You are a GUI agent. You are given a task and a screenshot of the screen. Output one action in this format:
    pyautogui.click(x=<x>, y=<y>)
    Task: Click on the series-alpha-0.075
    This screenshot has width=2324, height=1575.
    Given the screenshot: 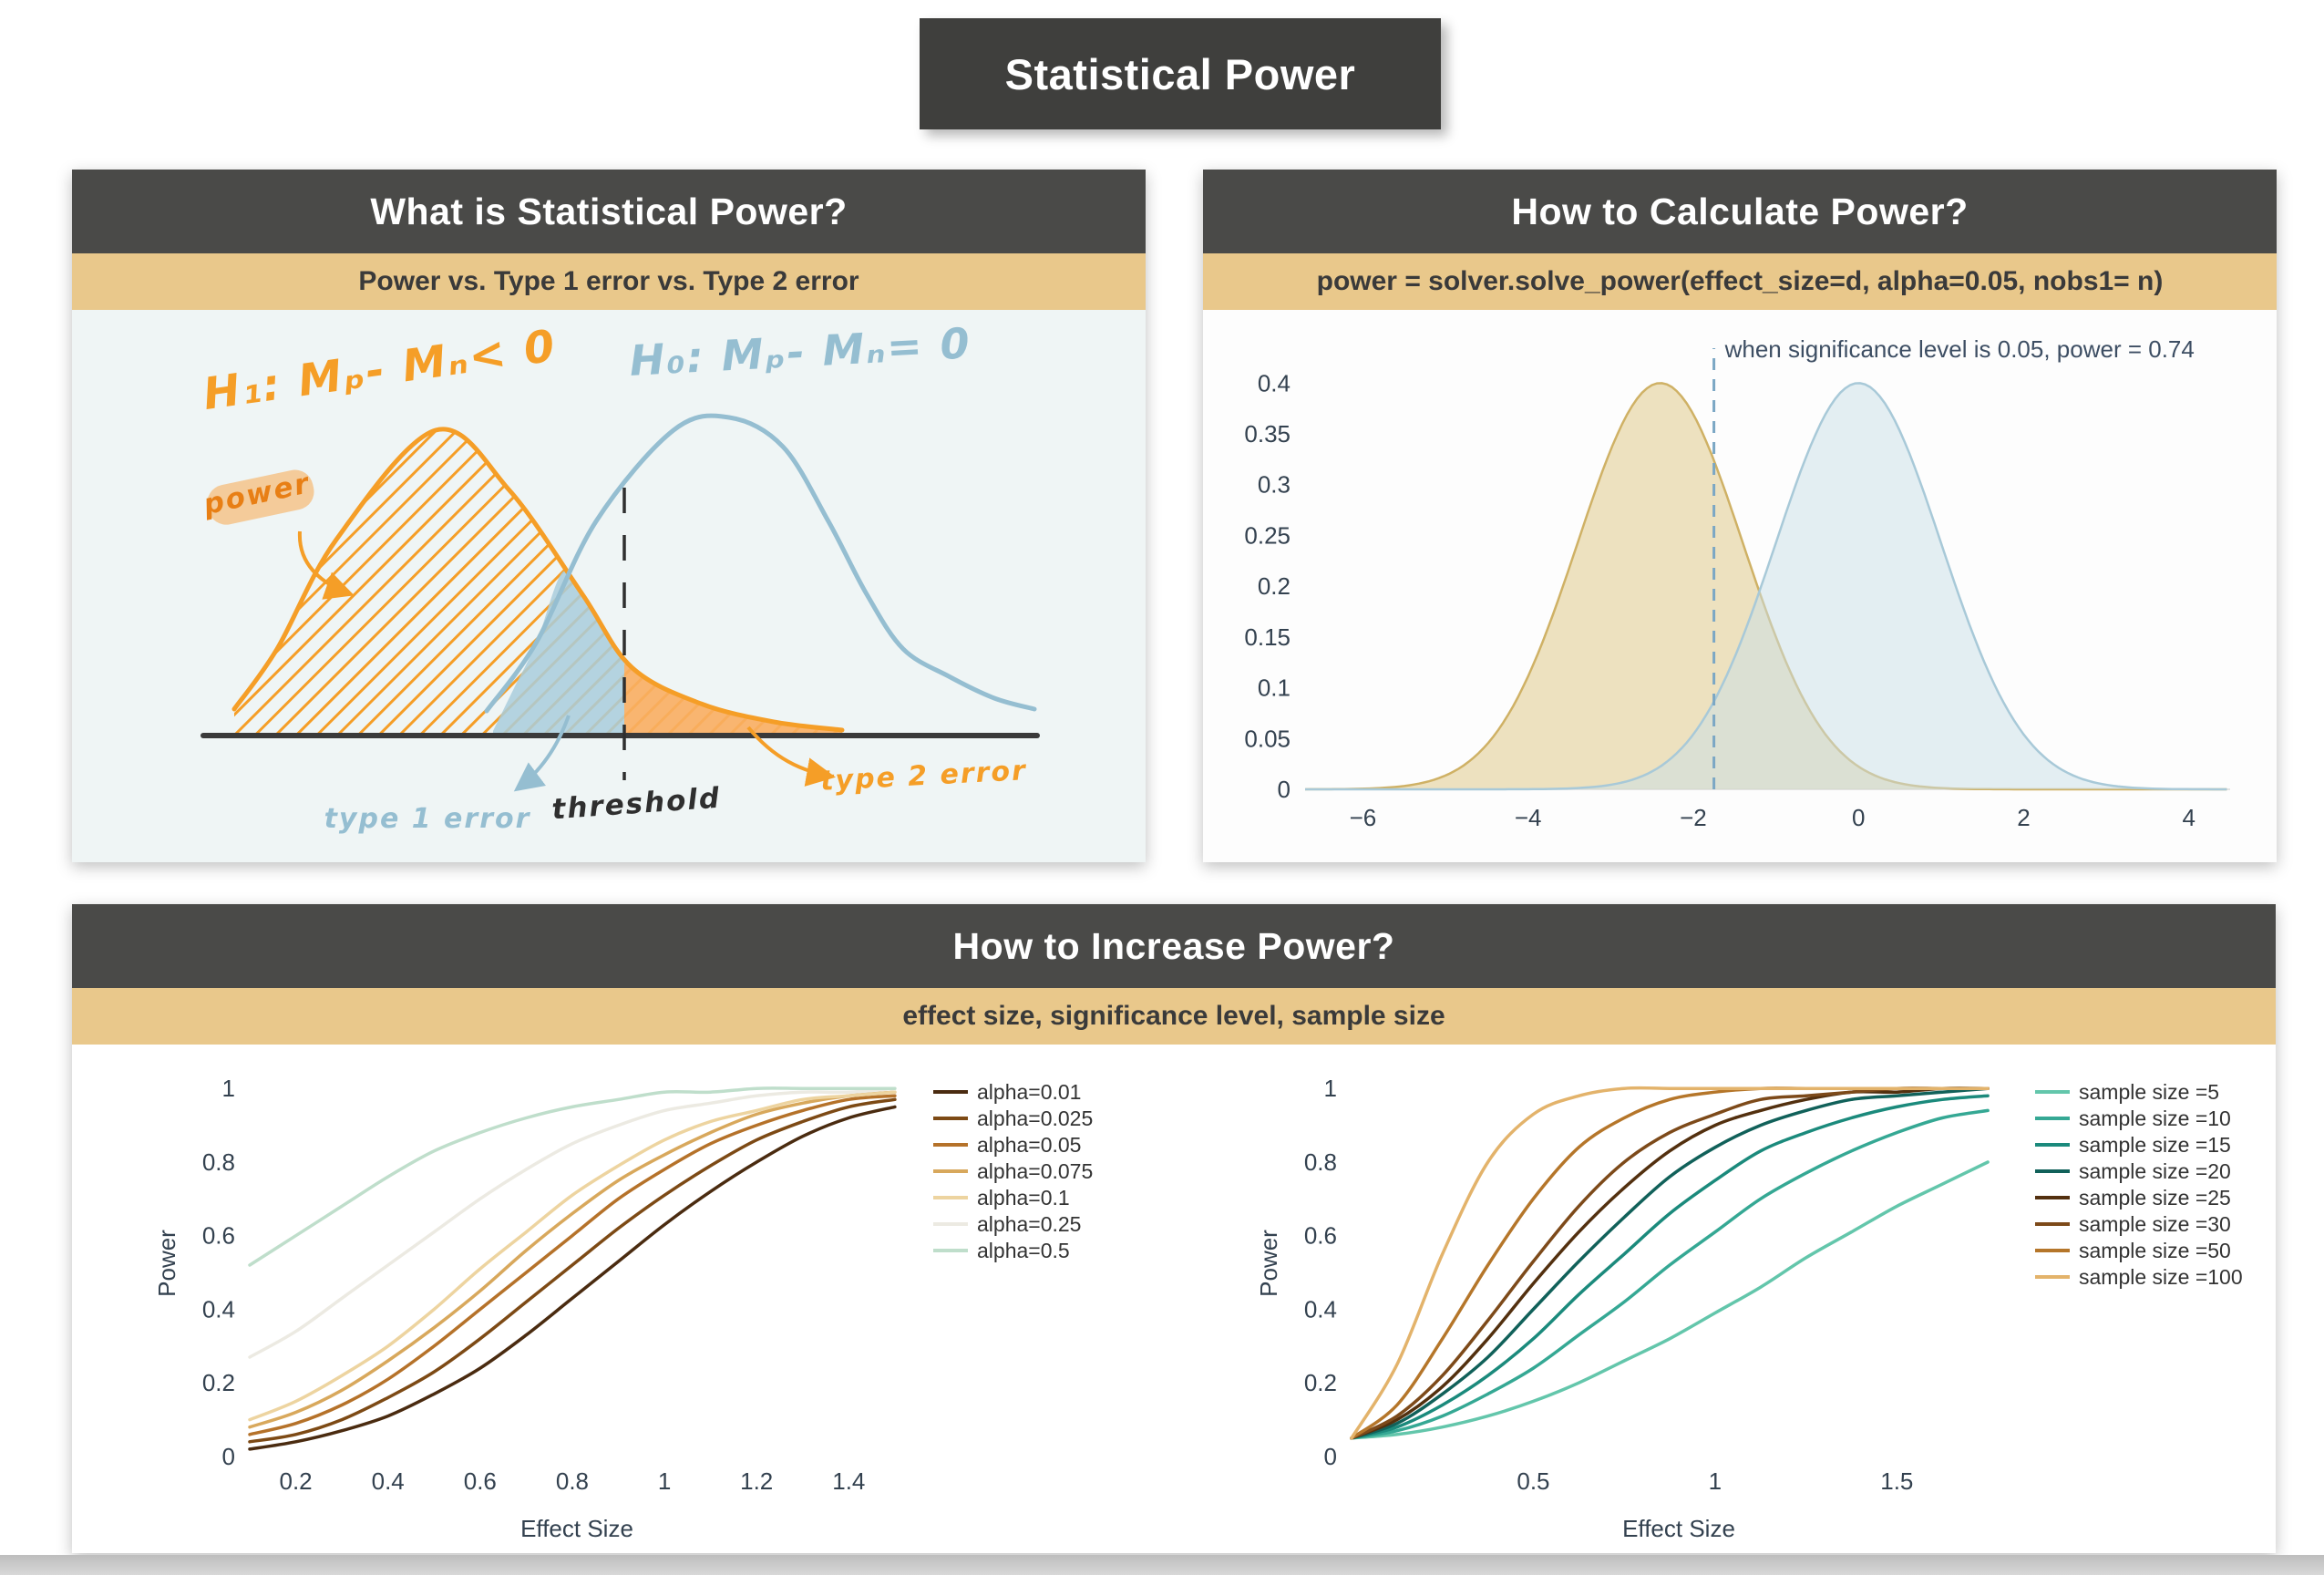 What is the action you would take?
    pyautogui.click(x=572, y=1260)
    